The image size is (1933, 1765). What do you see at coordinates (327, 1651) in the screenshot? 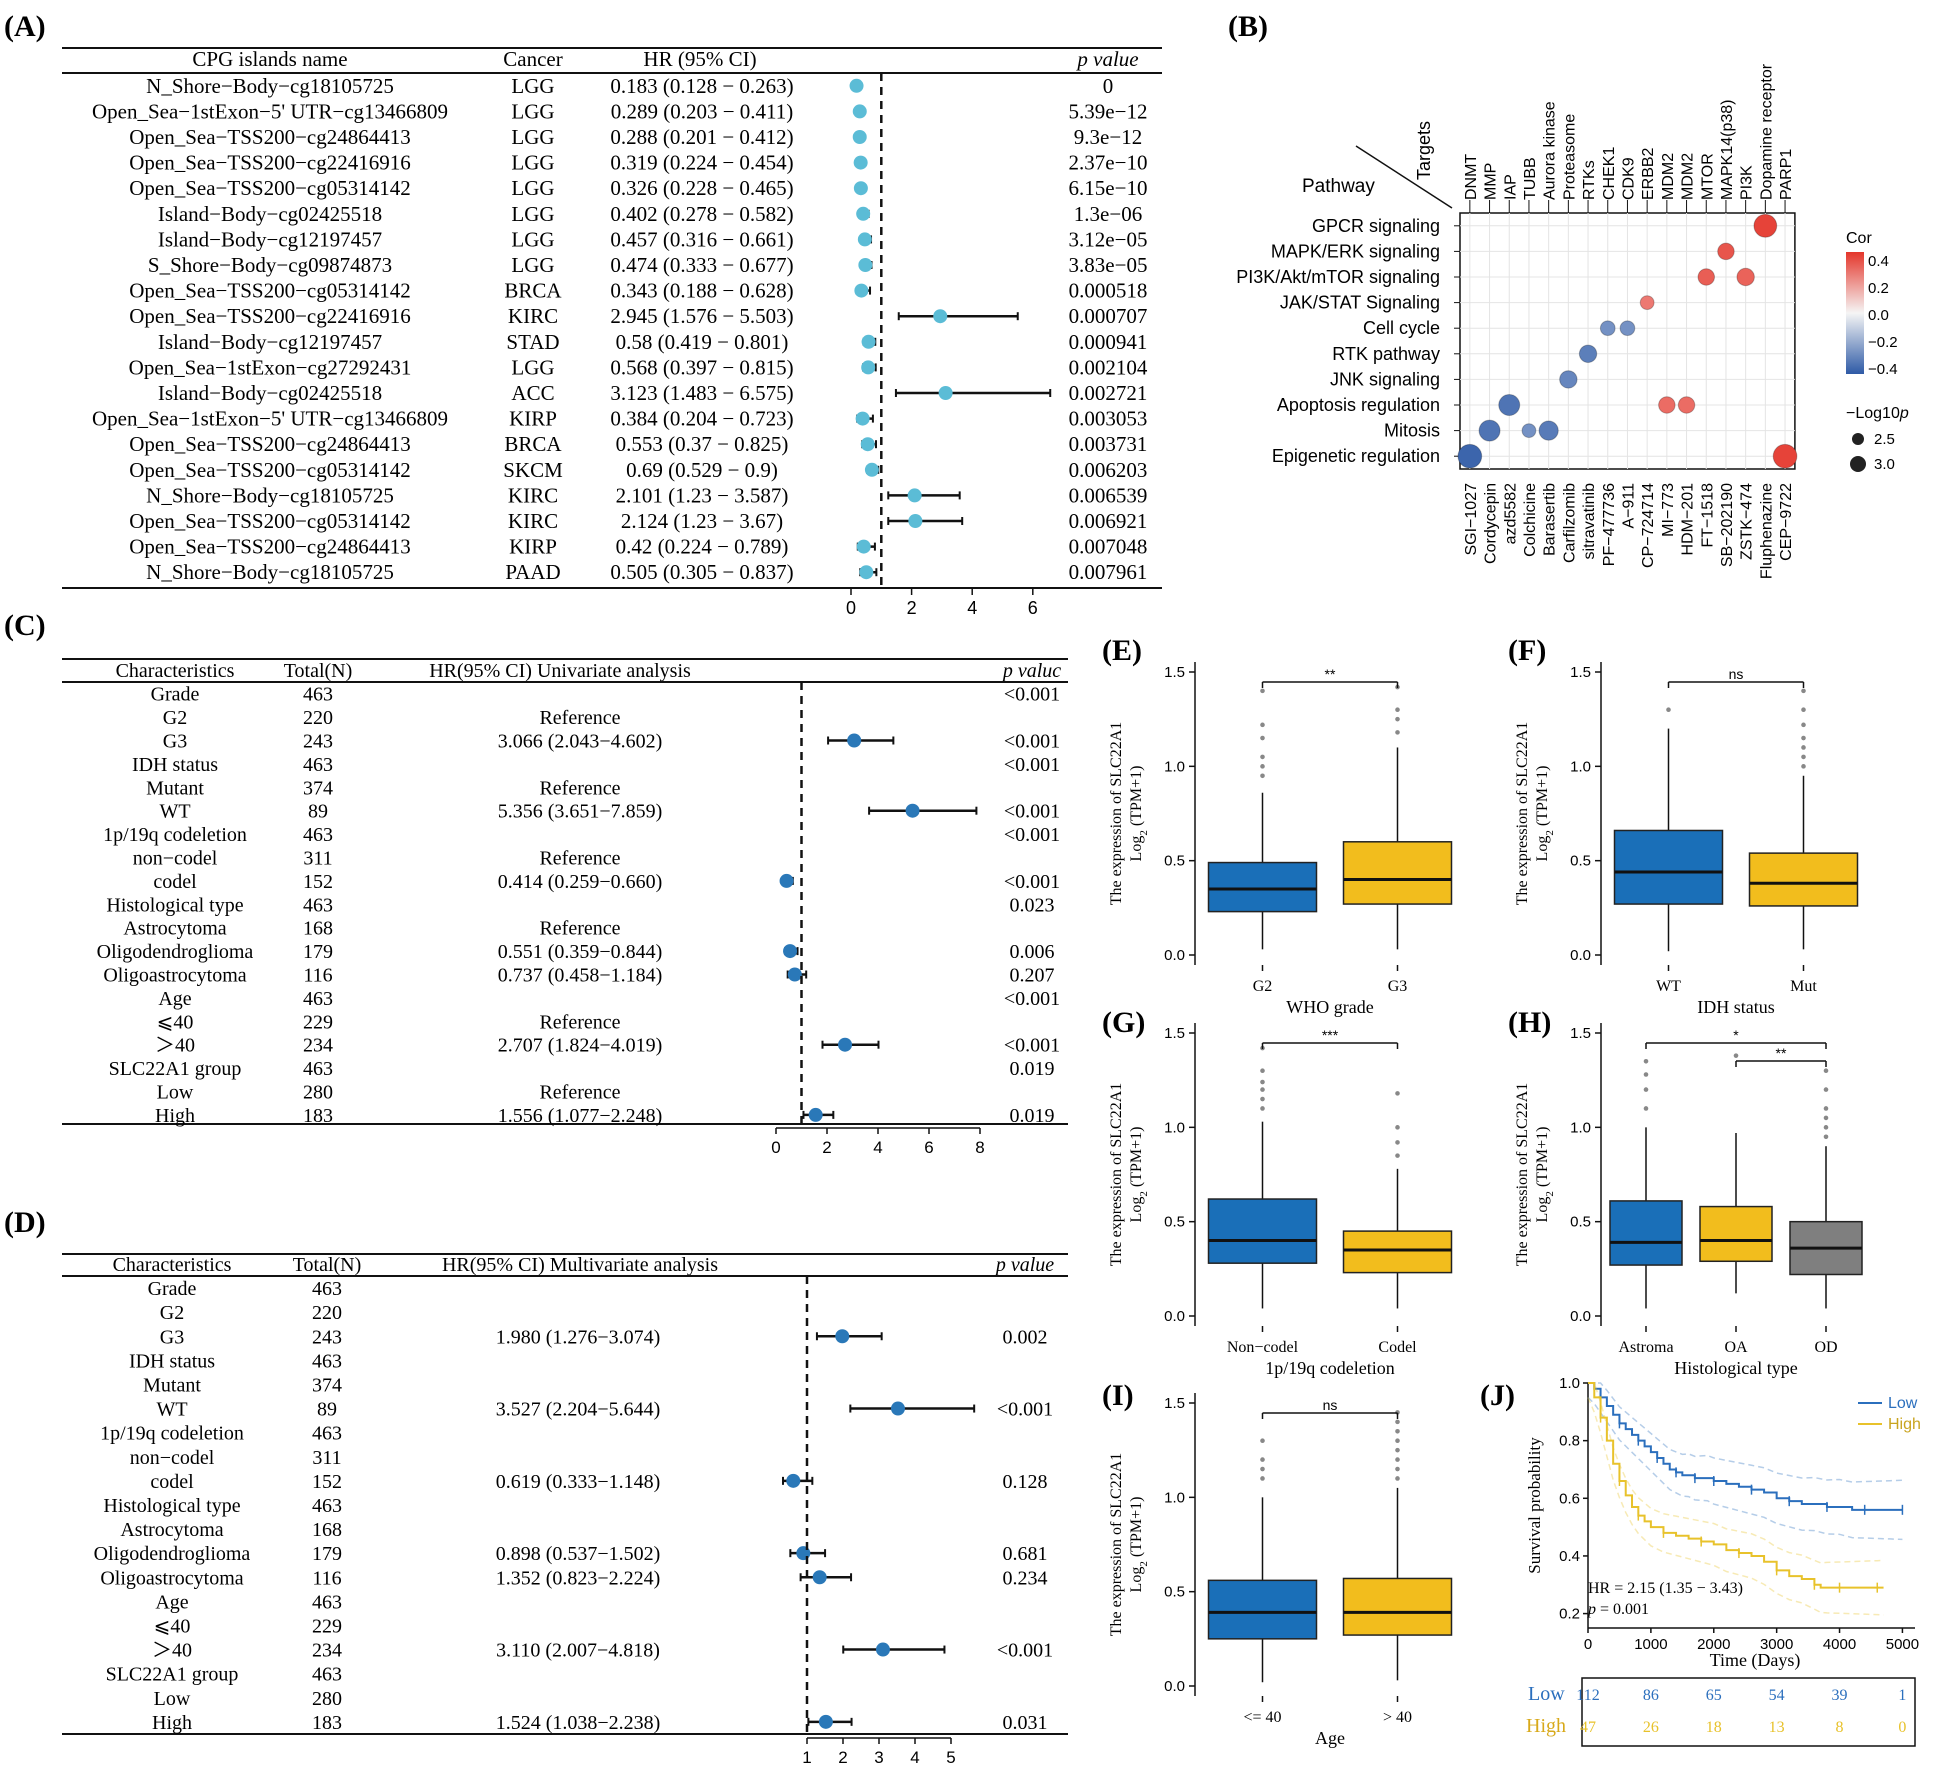
I see `d-row-n: 234` at bounding box center [327, 1651].